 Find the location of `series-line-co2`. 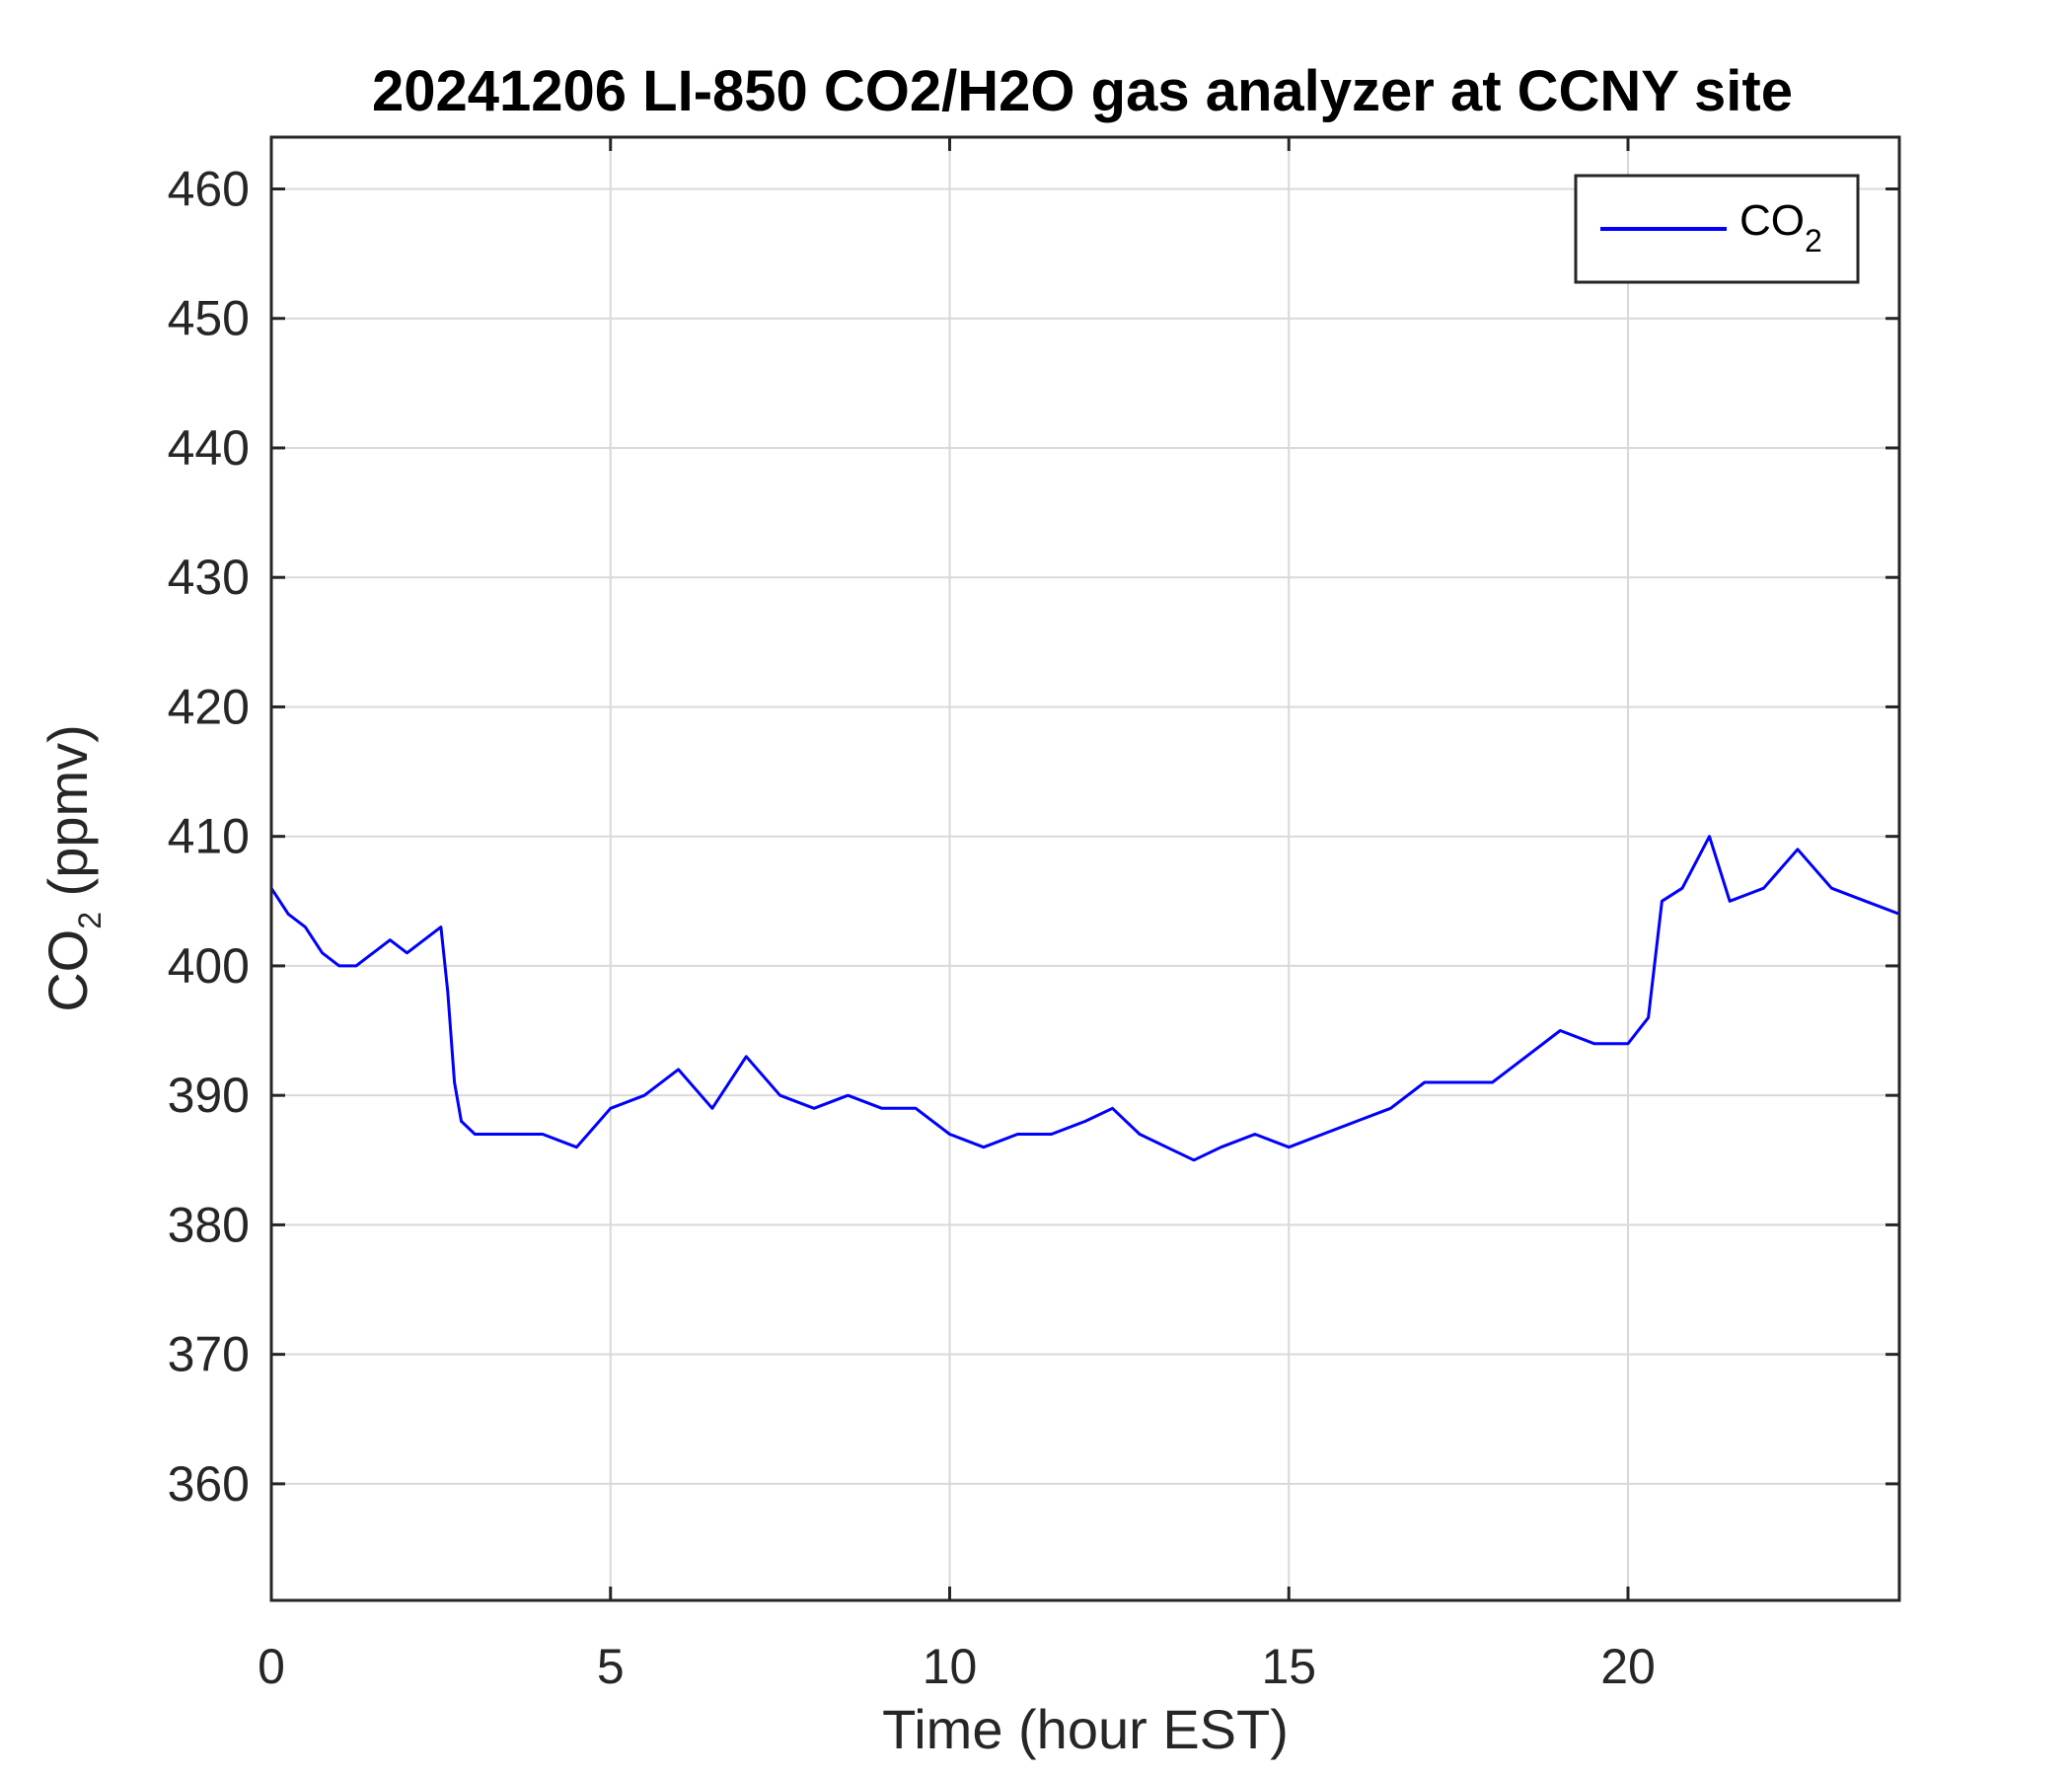

series-line-co2 is located at coordinates (1084, 999).